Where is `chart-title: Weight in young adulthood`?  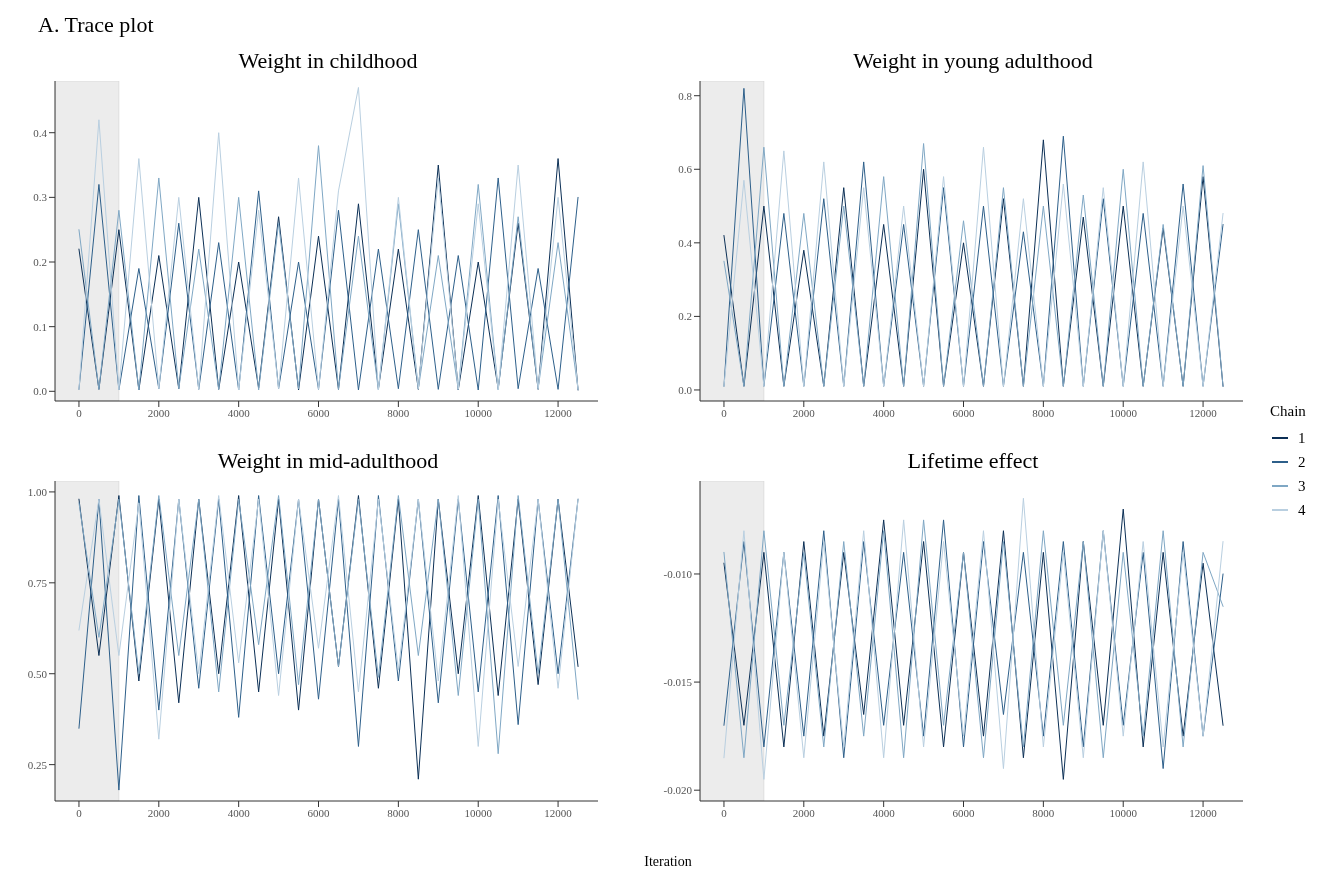 chart-title: Weight in young adulthood is located at coordinates (973, 61).